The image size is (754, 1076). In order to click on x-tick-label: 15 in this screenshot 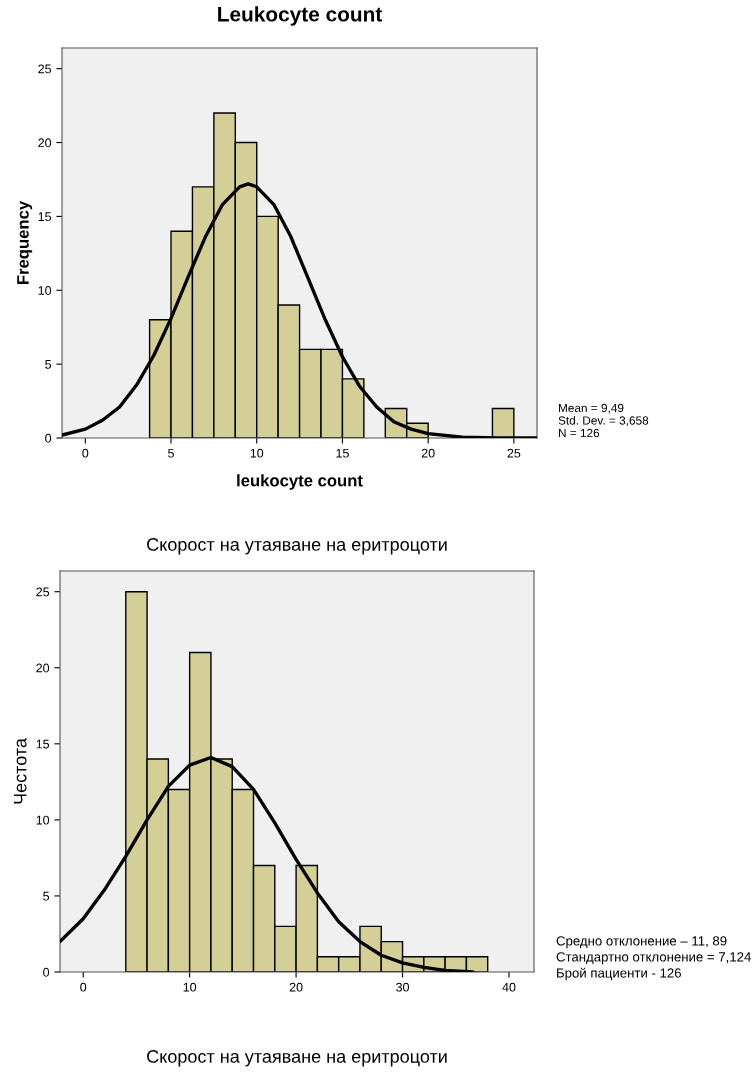, I will do `click(342, 453)`.